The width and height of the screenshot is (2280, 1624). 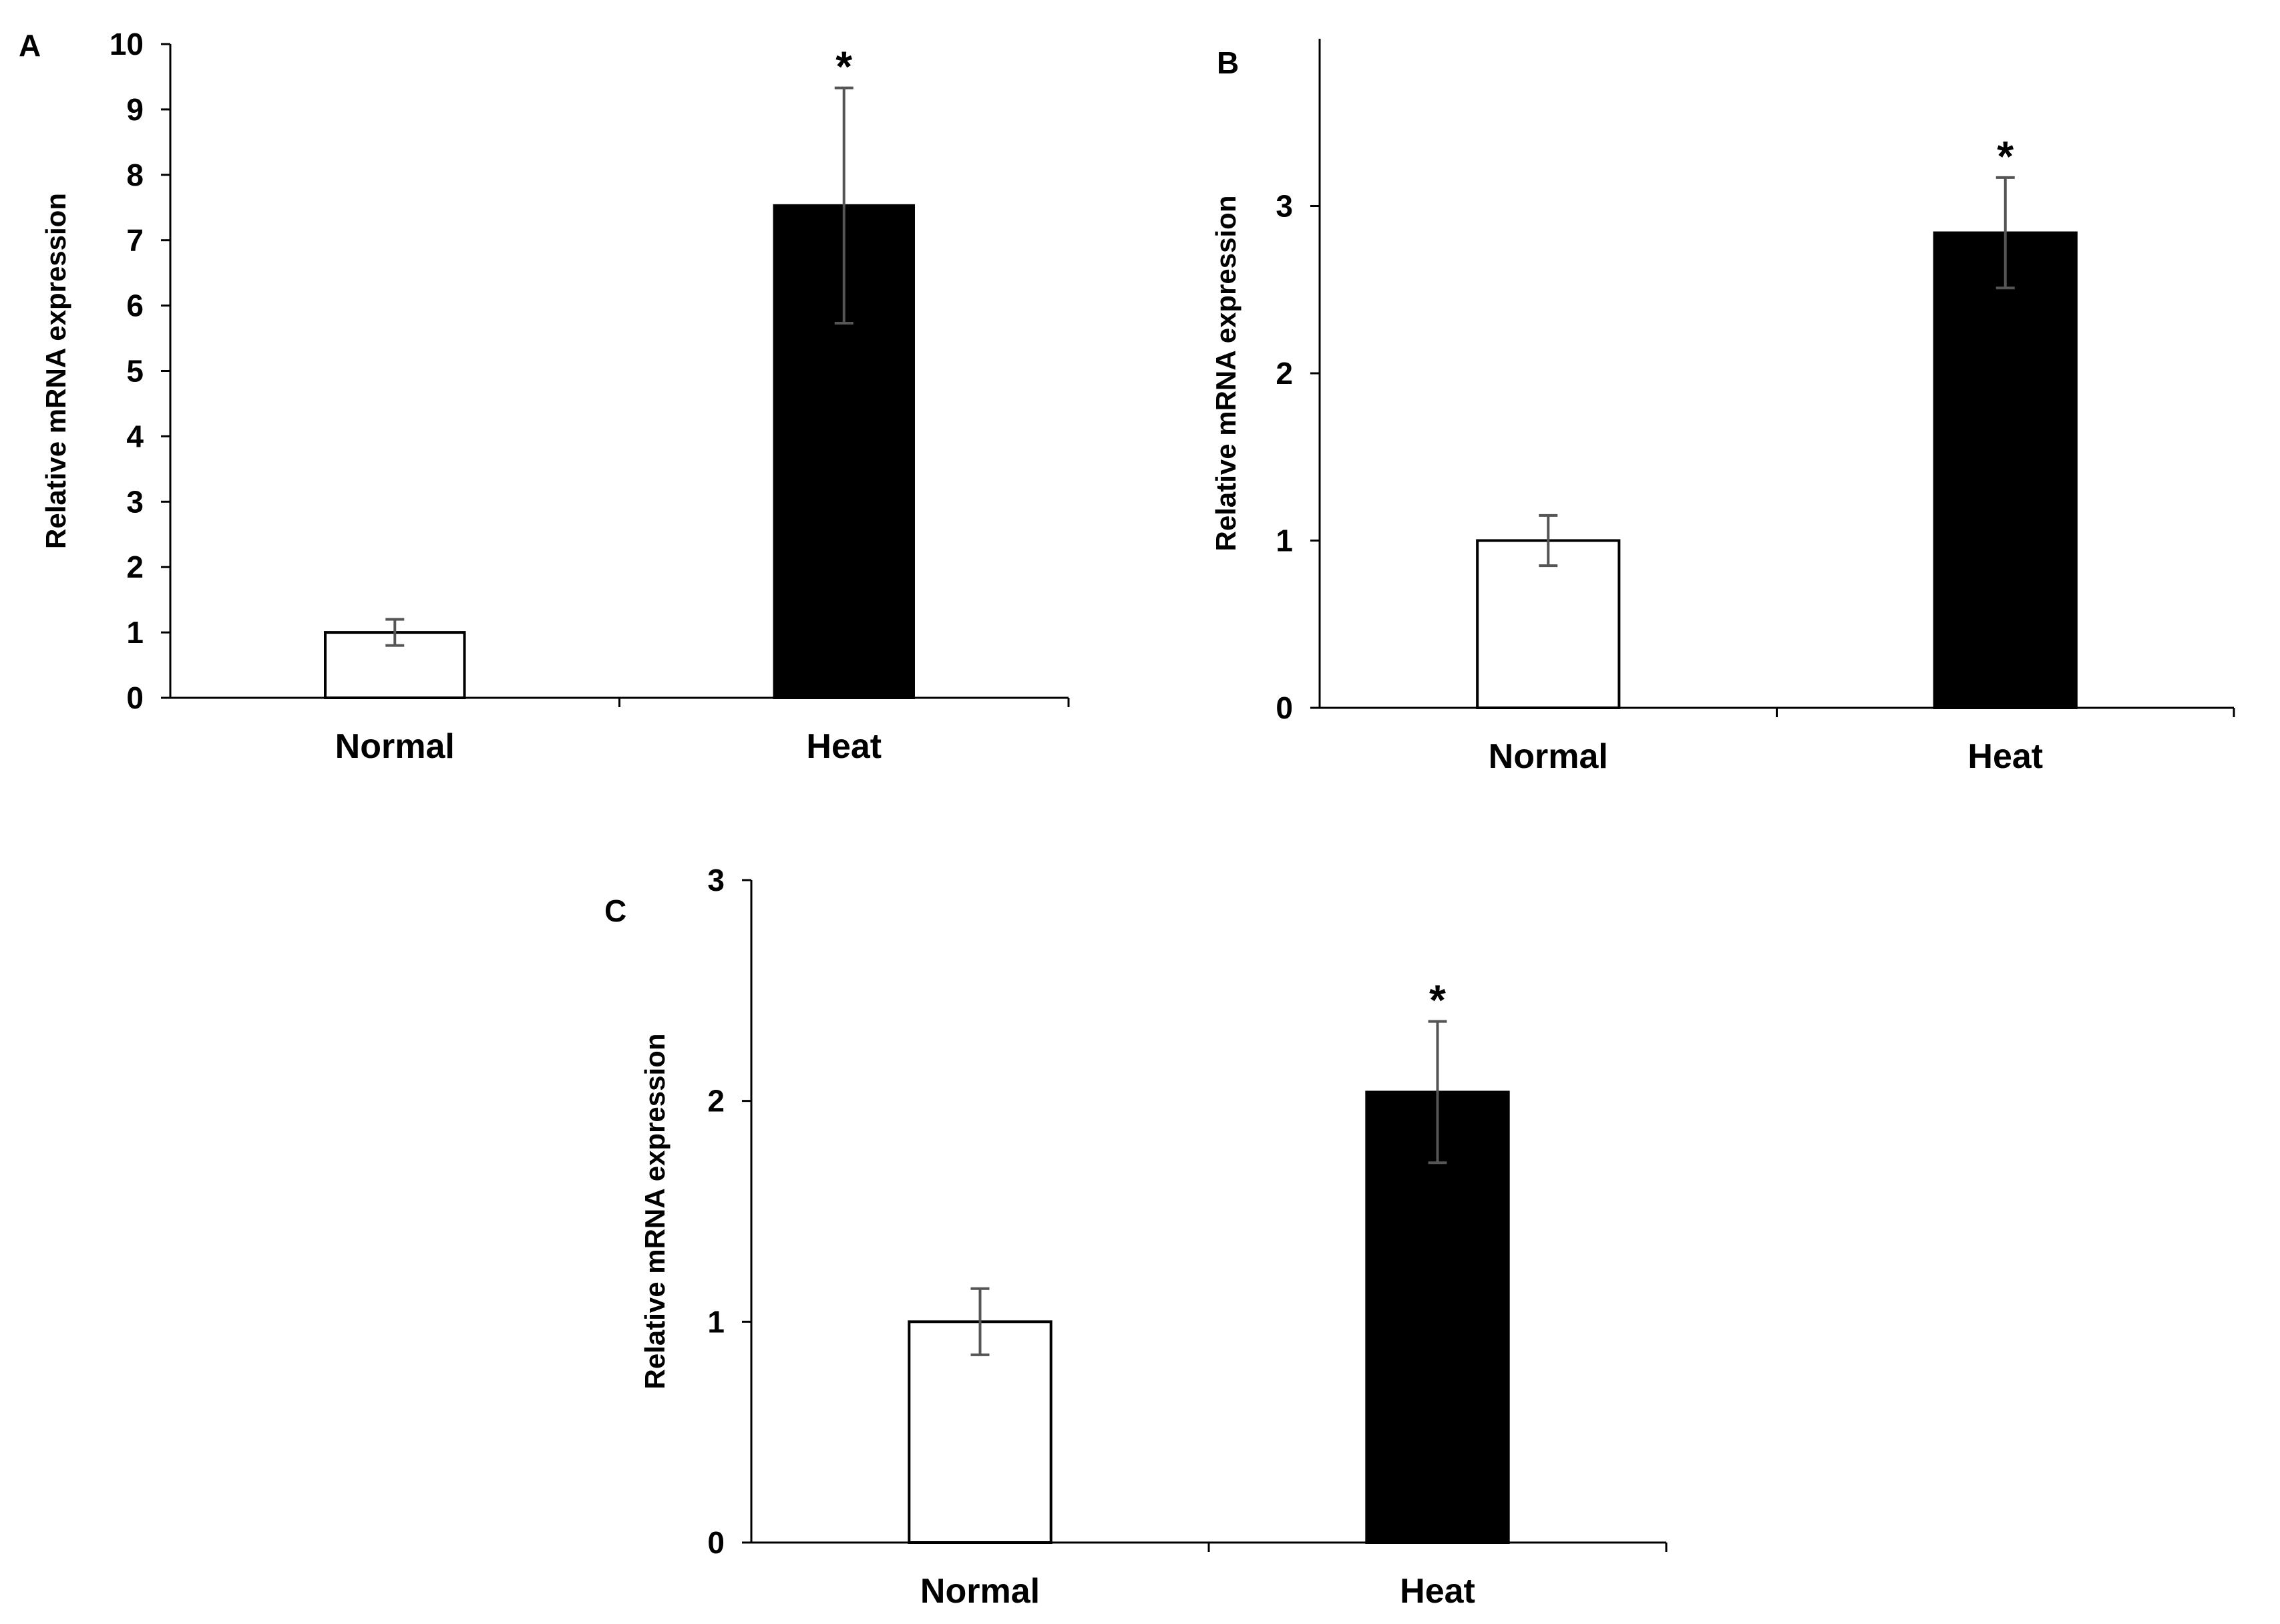 I want to click on panel-letter: C, so click(x=615, y=910).